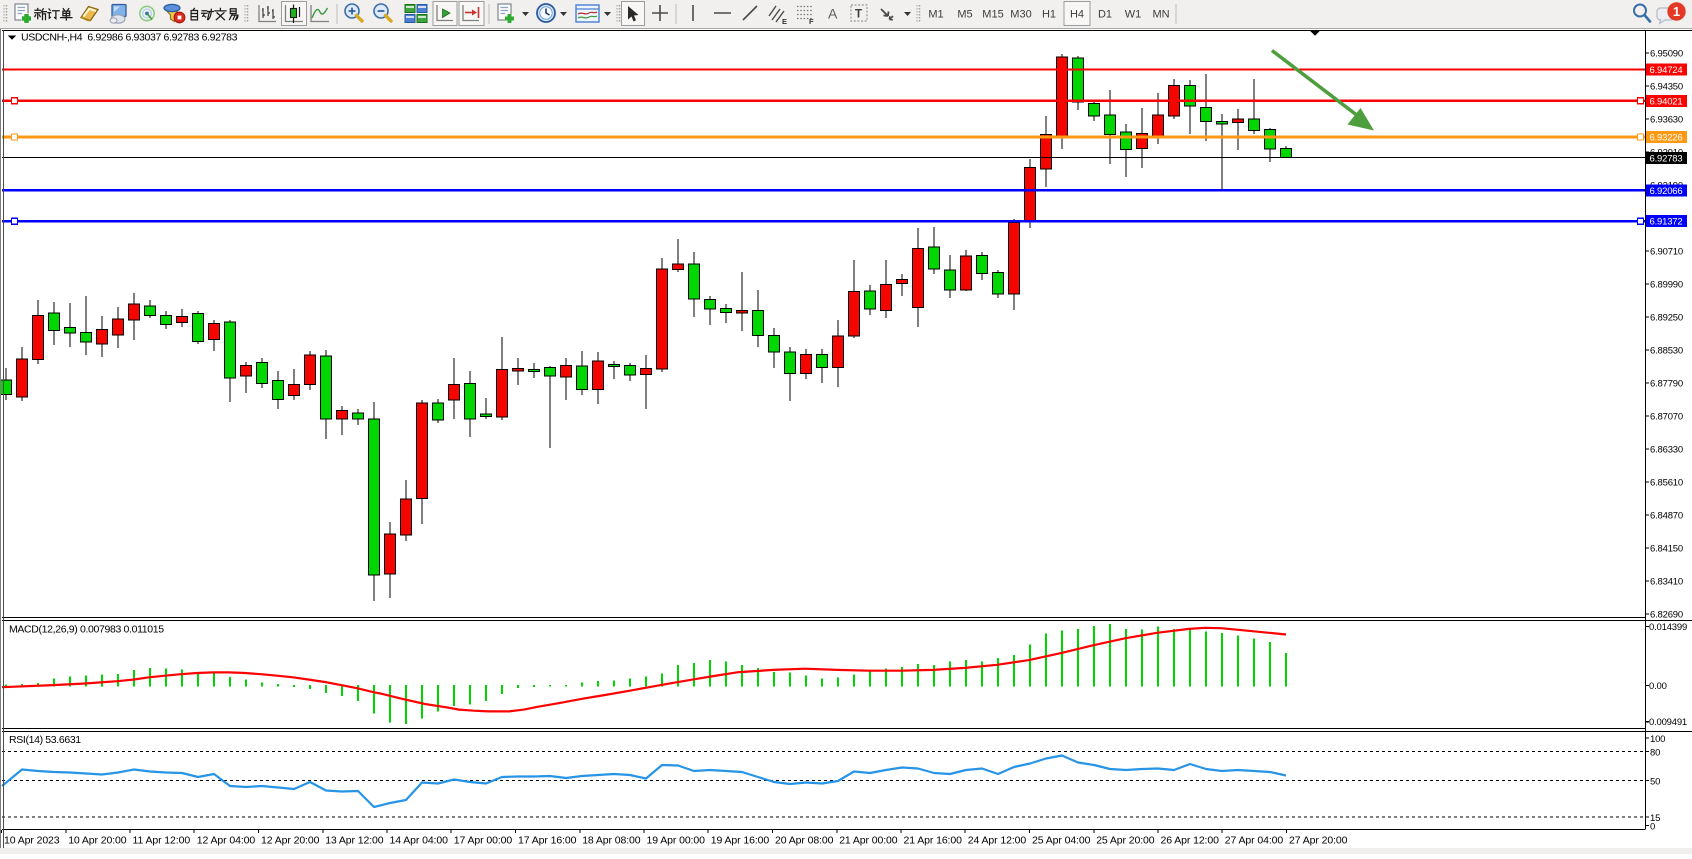 Image resolution: width=1692 pixels, height=859 pixels. I want to click on svg-text: 25 Apr 20:00, so click(1125, 841).